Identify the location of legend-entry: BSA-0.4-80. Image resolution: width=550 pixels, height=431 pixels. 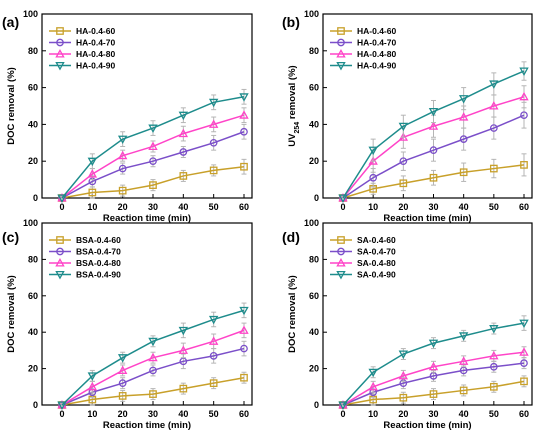
(98, 263).